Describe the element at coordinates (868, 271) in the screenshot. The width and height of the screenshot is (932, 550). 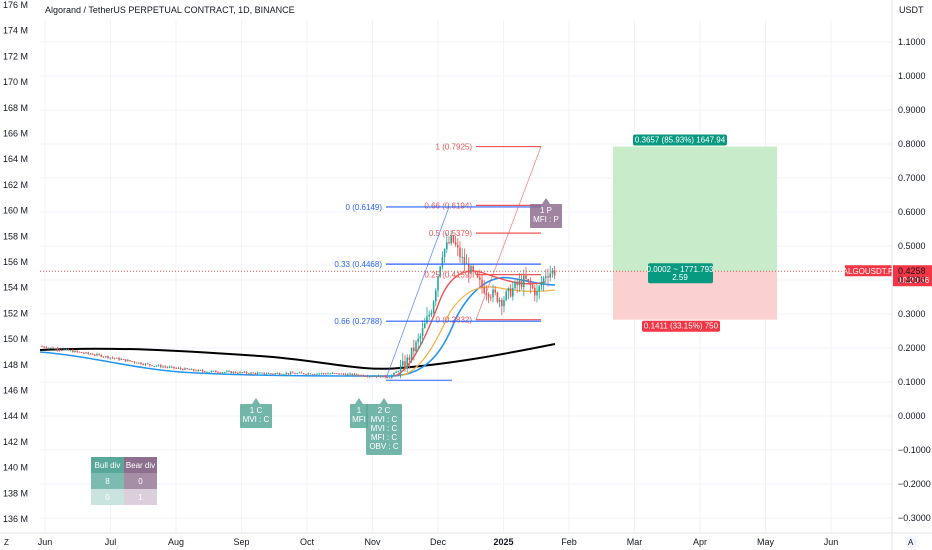
I see `symbol-badge` at that location.